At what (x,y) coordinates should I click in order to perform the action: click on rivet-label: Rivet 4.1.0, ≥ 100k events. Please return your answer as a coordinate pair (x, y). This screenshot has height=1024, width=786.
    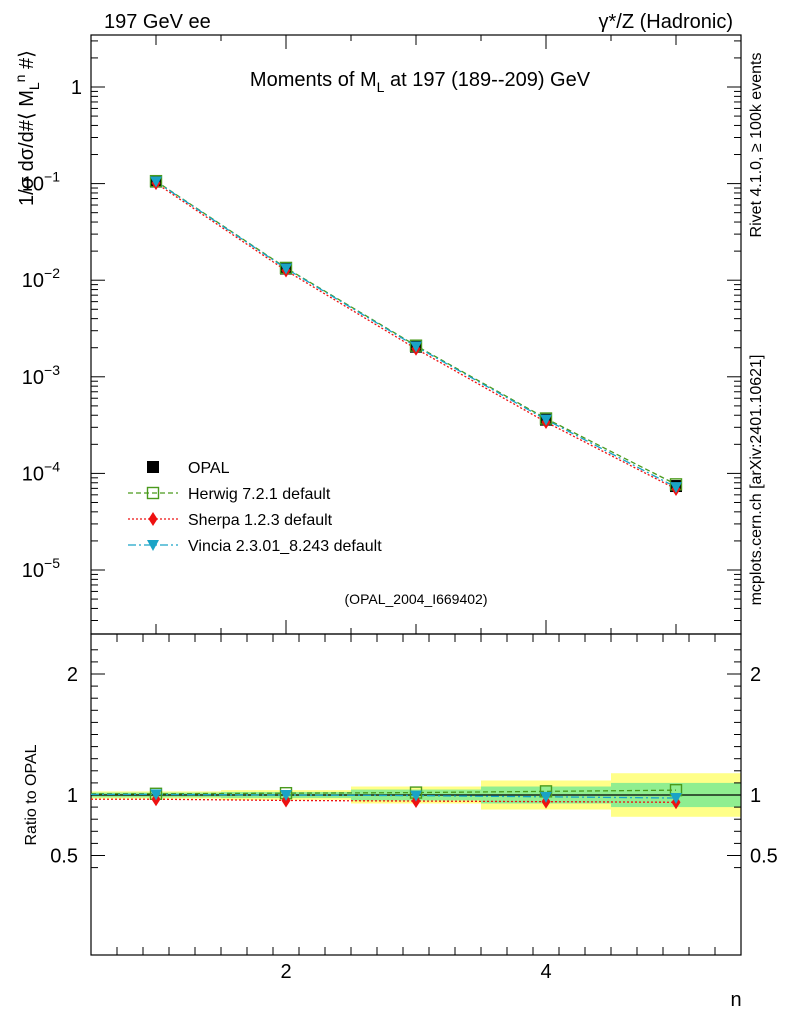
    Looking at the image, I should click on (756, 145).